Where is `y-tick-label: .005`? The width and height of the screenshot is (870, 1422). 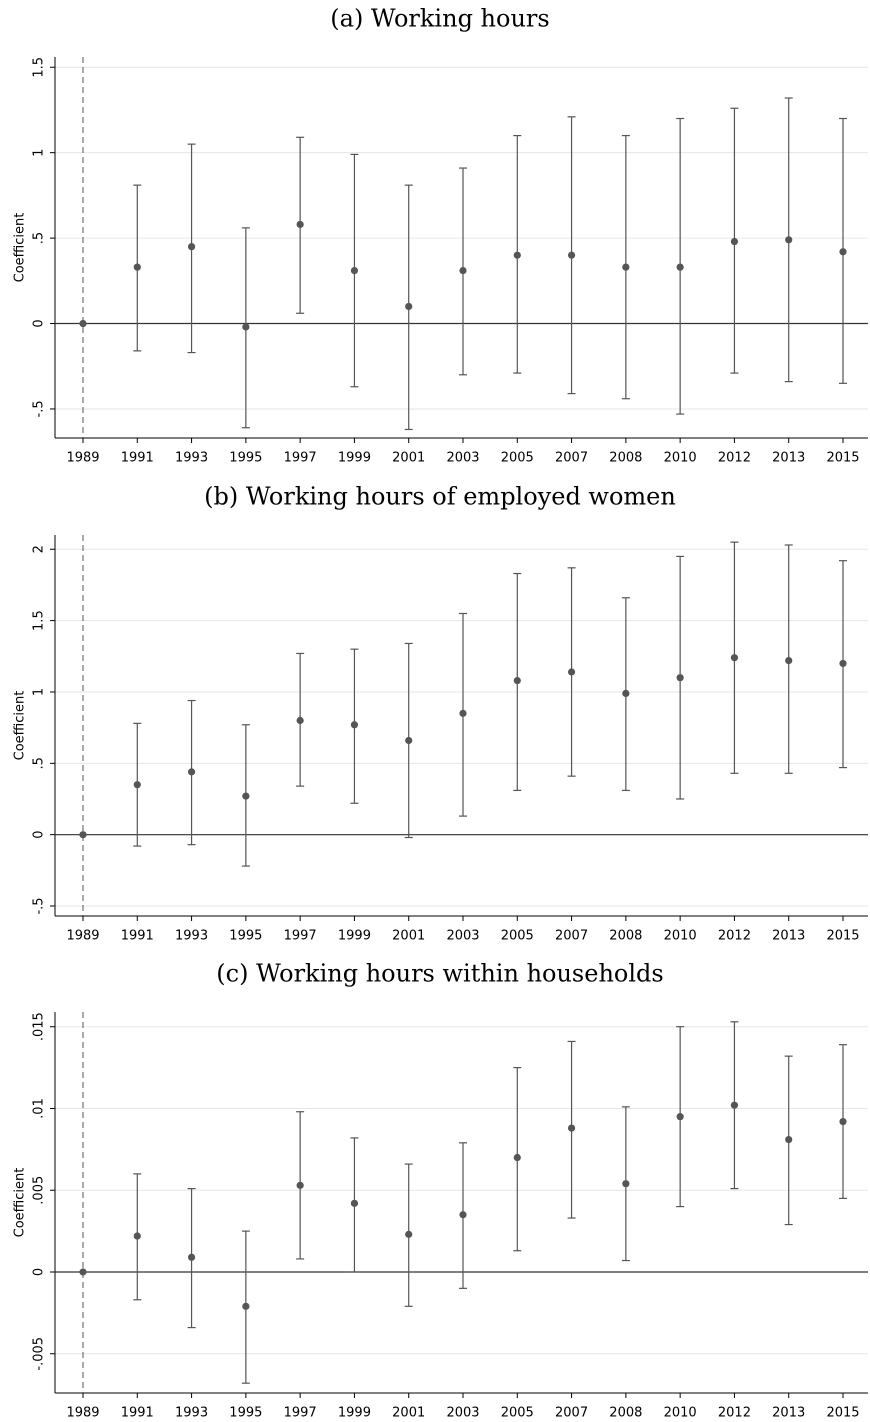 y-tick-label: .005 is located at coordinates (39, 1190).